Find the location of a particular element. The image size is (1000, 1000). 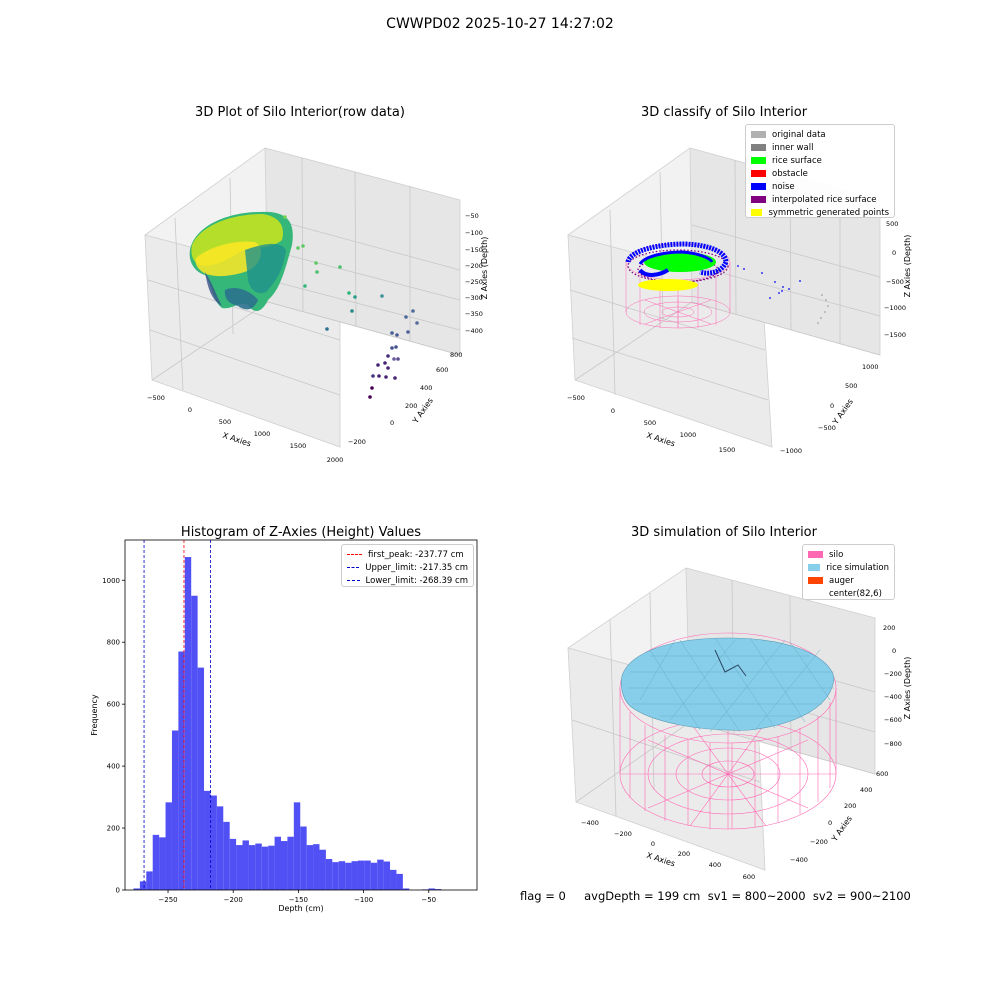

z-tick-label: −500 is located at coordinates (895, 282).